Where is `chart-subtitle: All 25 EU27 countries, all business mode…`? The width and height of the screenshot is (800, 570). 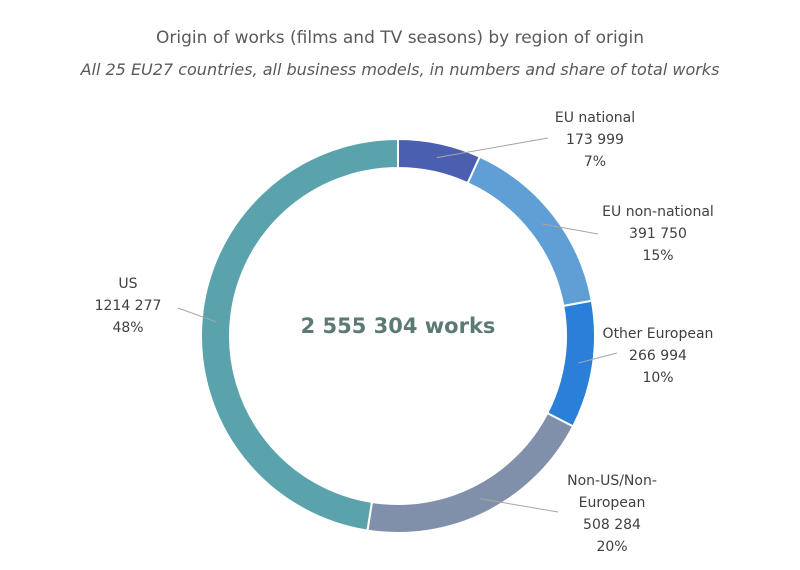
chart-subtitle: All 25 EU27 countries, all business mode… is located at coordinates (400, 69).